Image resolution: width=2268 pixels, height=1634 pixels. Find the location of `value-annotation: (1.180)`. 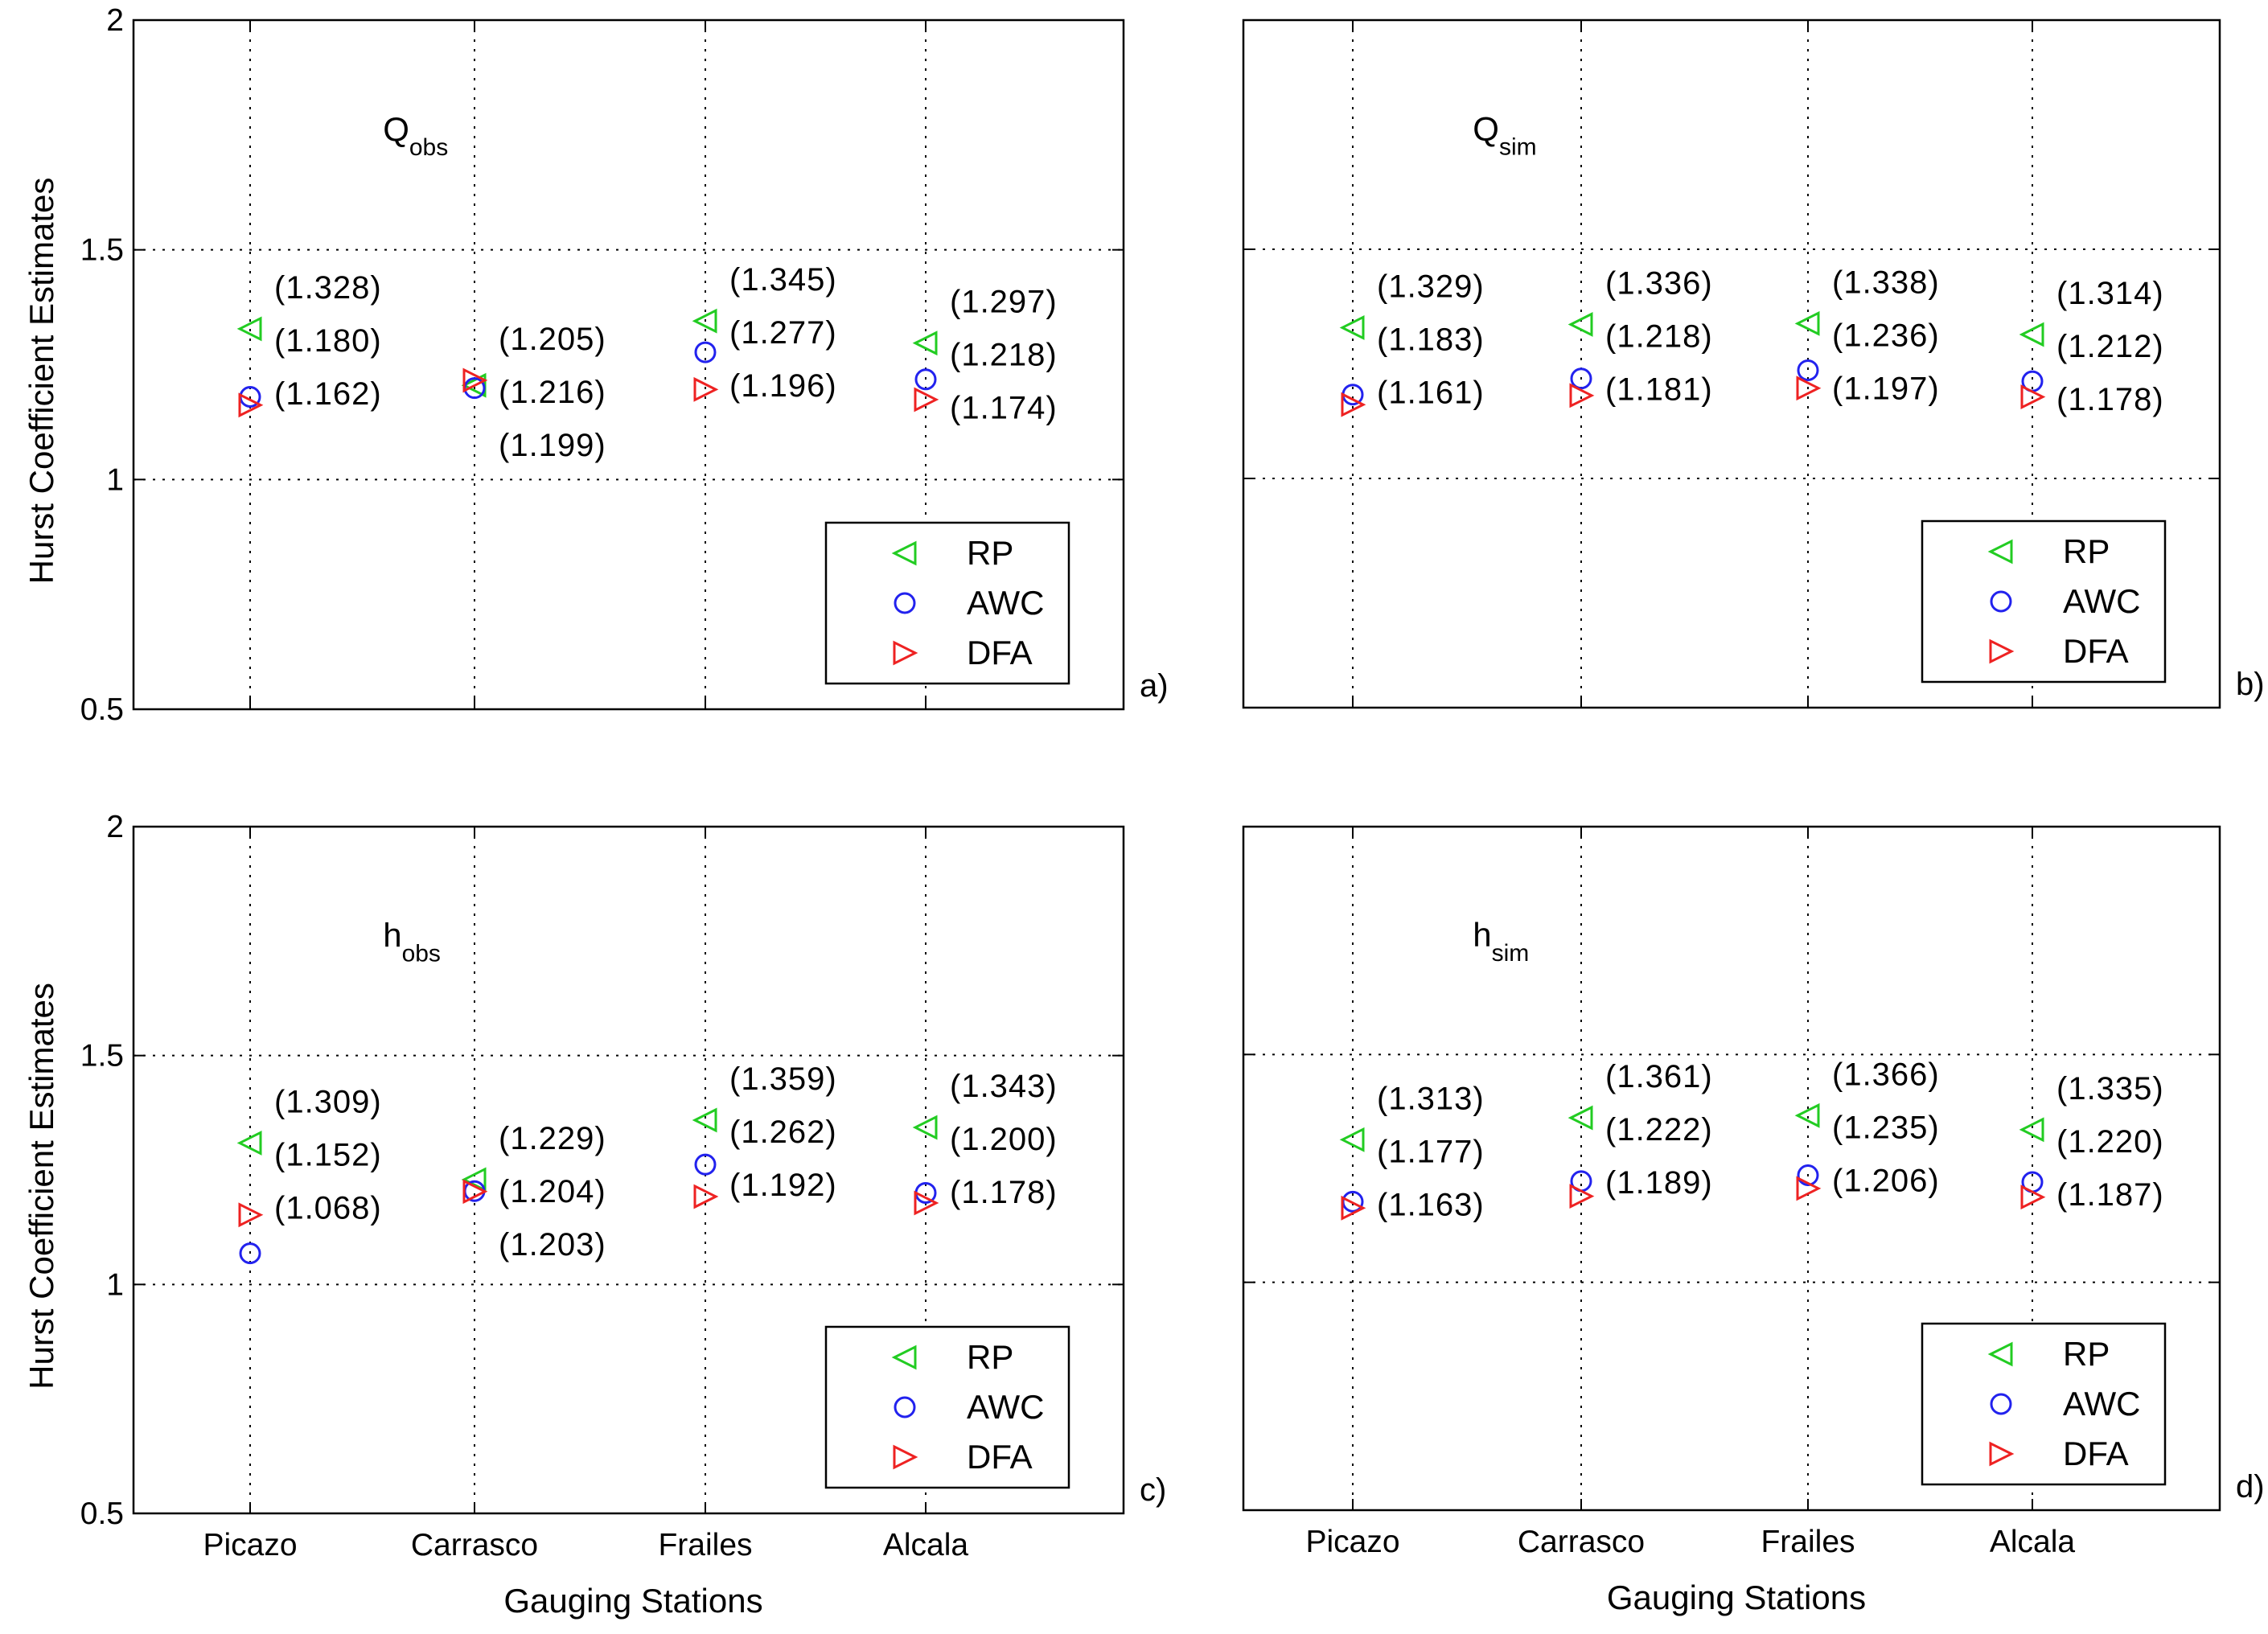

value-annotation: (1.180) is located at coordinates (328, 341).